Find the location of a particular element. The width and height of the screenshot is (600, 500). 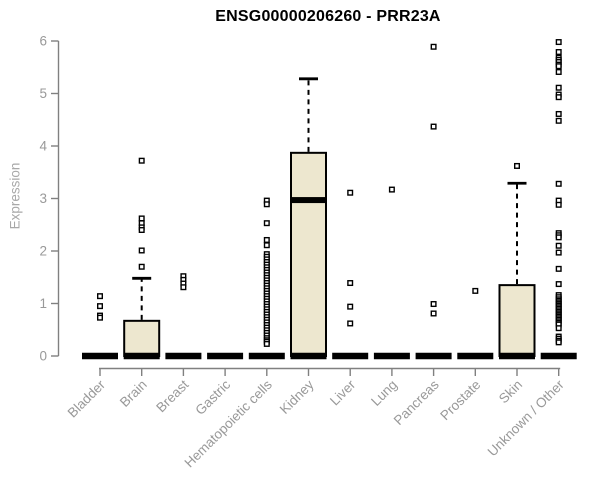

chart-title: ENSG00000206260 - PRR23A is located at coordinates (328, 16).